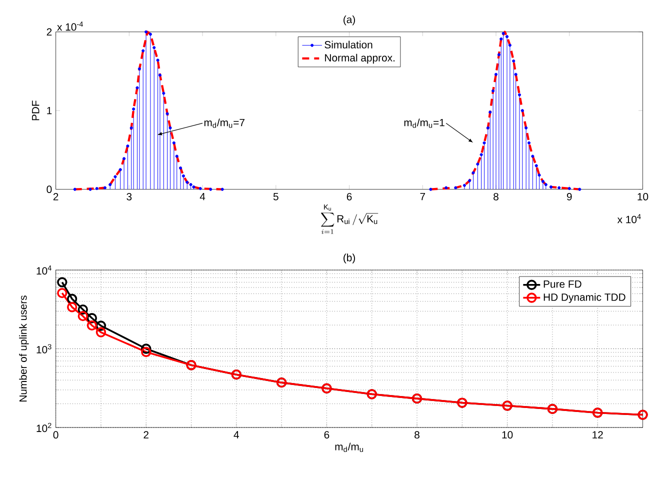  I want to click on chart-title: (a), so click(349, 20).